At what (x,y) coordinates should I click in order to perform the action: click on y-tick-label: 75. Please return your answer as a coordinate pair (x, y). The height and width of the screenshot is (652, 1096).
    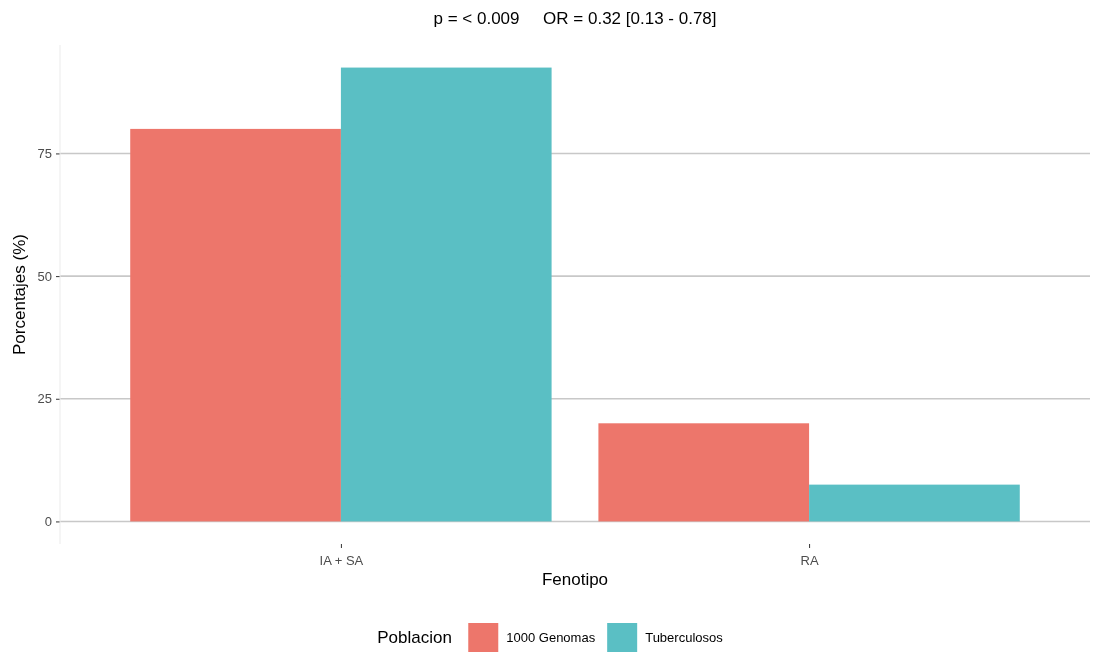
    Looking at the image, I should click on (44, 154).